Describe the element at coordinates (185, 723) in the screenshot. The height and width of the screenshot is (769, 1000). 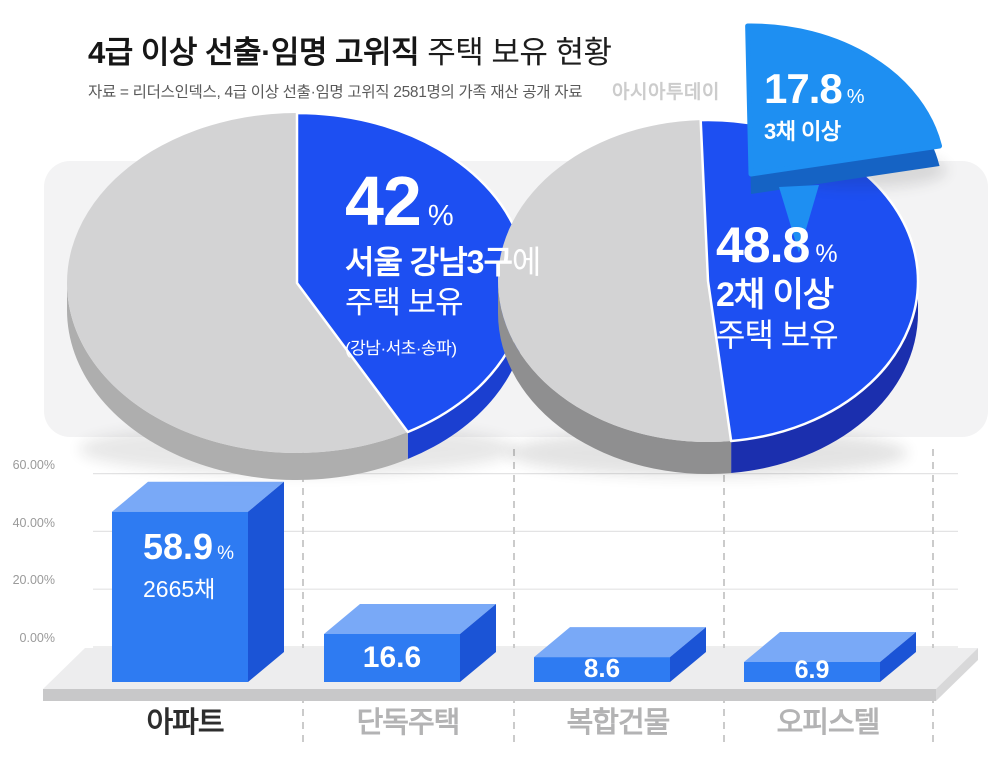
I see `category-apartment: 아파트` at that location.